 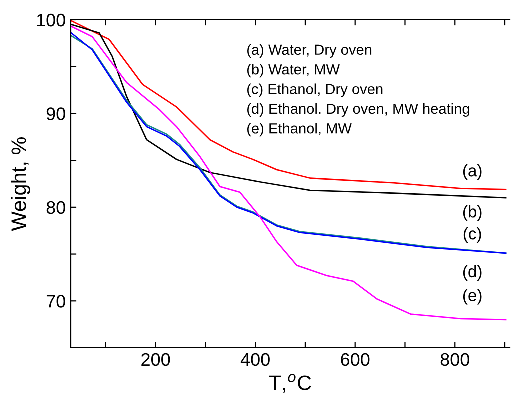 I want to click on annotation: (a) Water, Dry oven, so click(x=310, y=51).